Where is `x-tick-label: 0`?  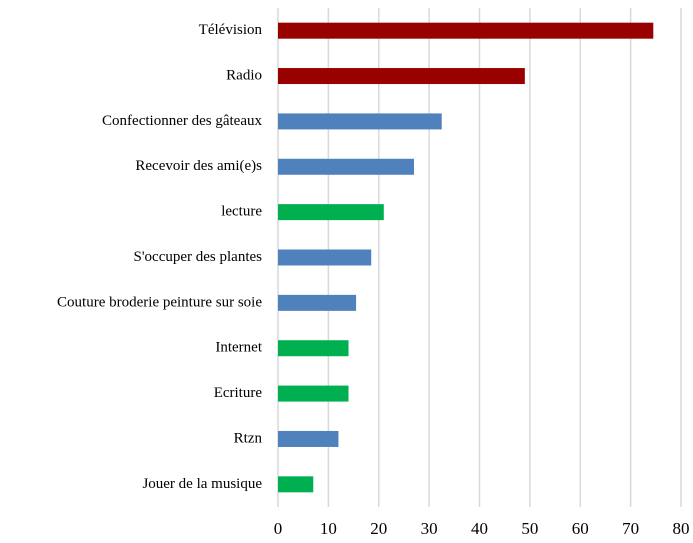
x-tick-label: 0 is located at coordinates (278, 528).